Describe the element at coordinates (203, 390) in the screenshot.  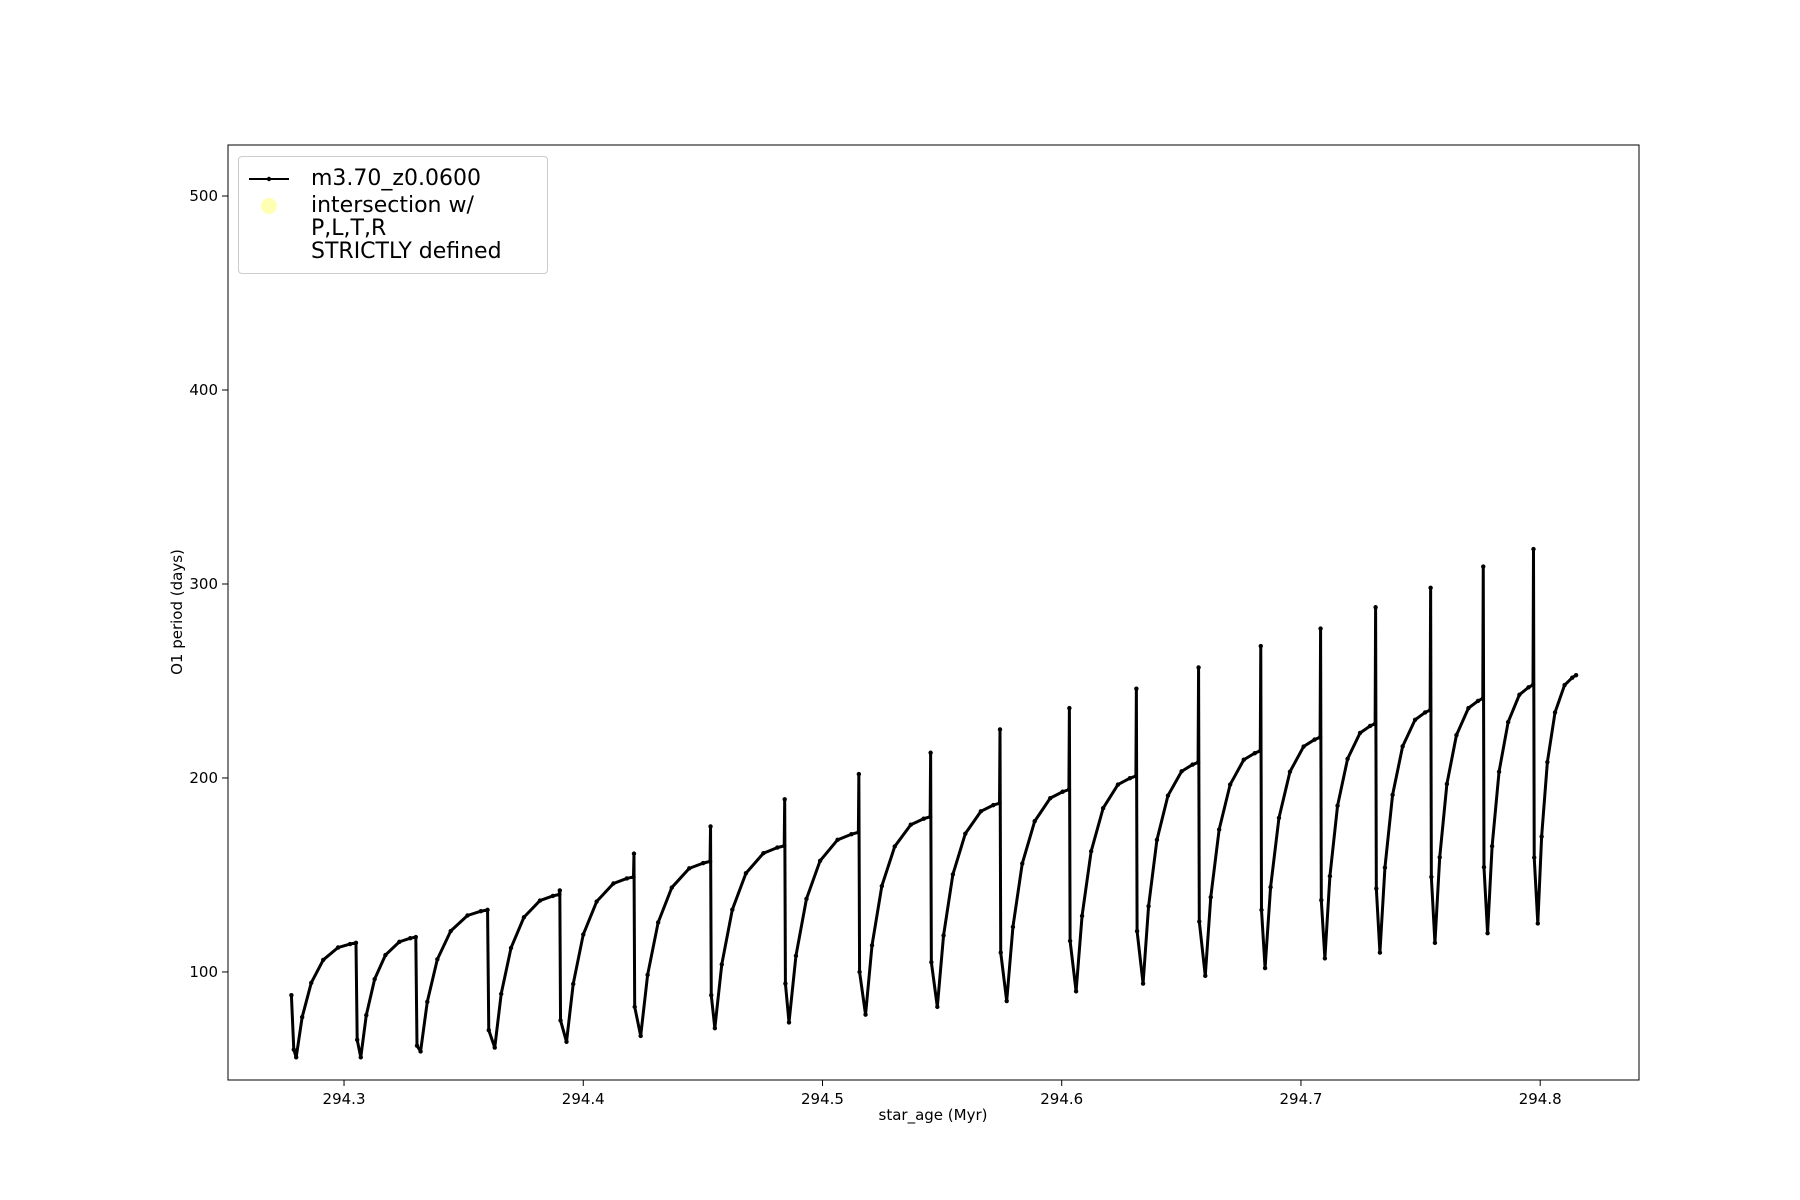
I see `y-tick-label: 400` at that location.